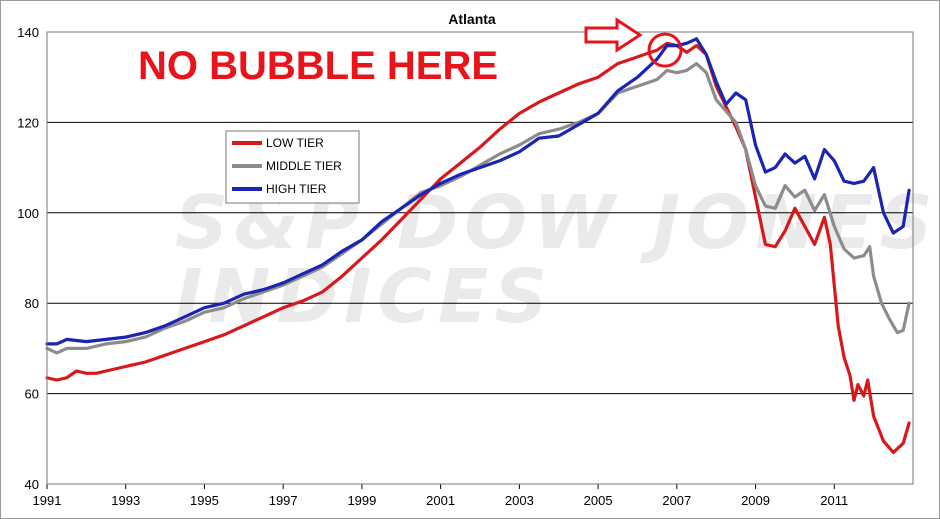 The image size is (940, 519). What do you see at coordinates (318, 66) in the screenshot?
I see `annotation-text: NO BUBBLE HERE` at bounding box center [318, 66].